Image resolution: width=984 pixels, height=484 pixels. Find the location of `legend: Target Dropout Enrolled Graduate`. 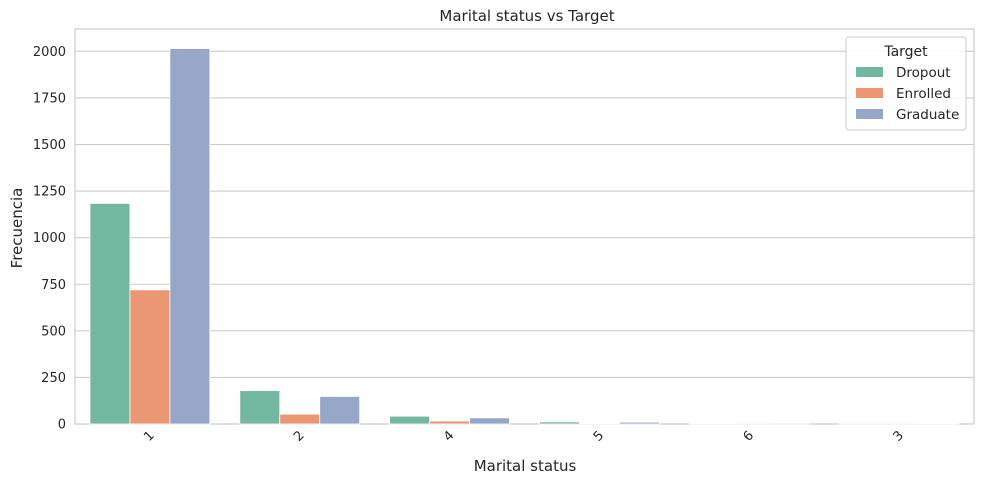

legend: Target Dropout Enrolled Graduate is located at coordinates (906, 83).